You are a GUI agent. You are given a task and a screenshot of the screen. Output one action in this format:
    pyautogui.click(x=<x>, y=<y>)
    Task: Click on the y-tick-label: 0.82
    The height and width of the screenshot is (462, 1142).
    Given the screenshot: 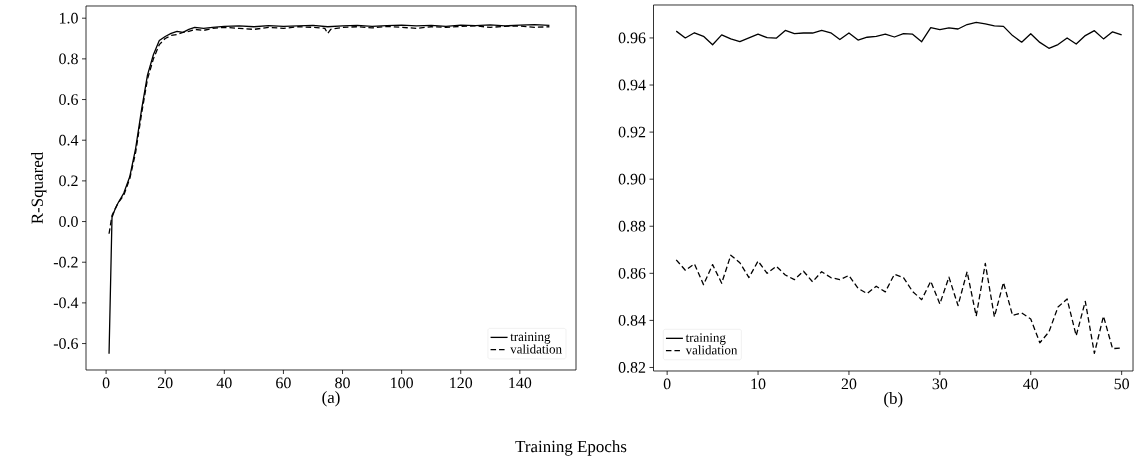 What is the action you would take?
    pyautogui.click(x=632, y=367)
    